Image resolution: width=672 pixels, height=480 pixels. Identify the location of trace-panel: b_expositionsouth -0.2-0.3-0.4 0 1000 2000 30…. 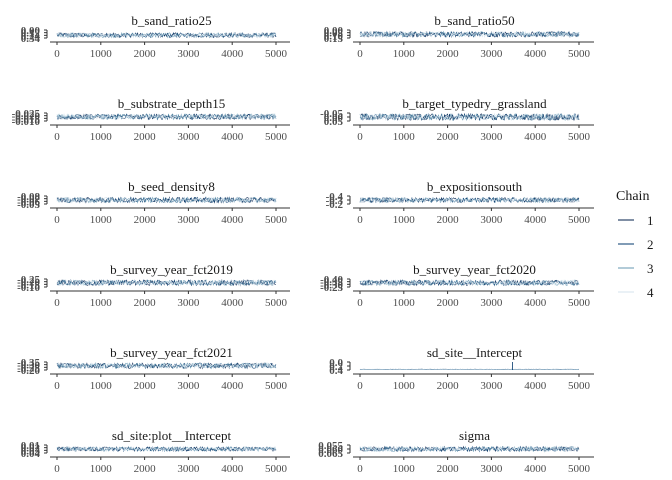
(460, 202).